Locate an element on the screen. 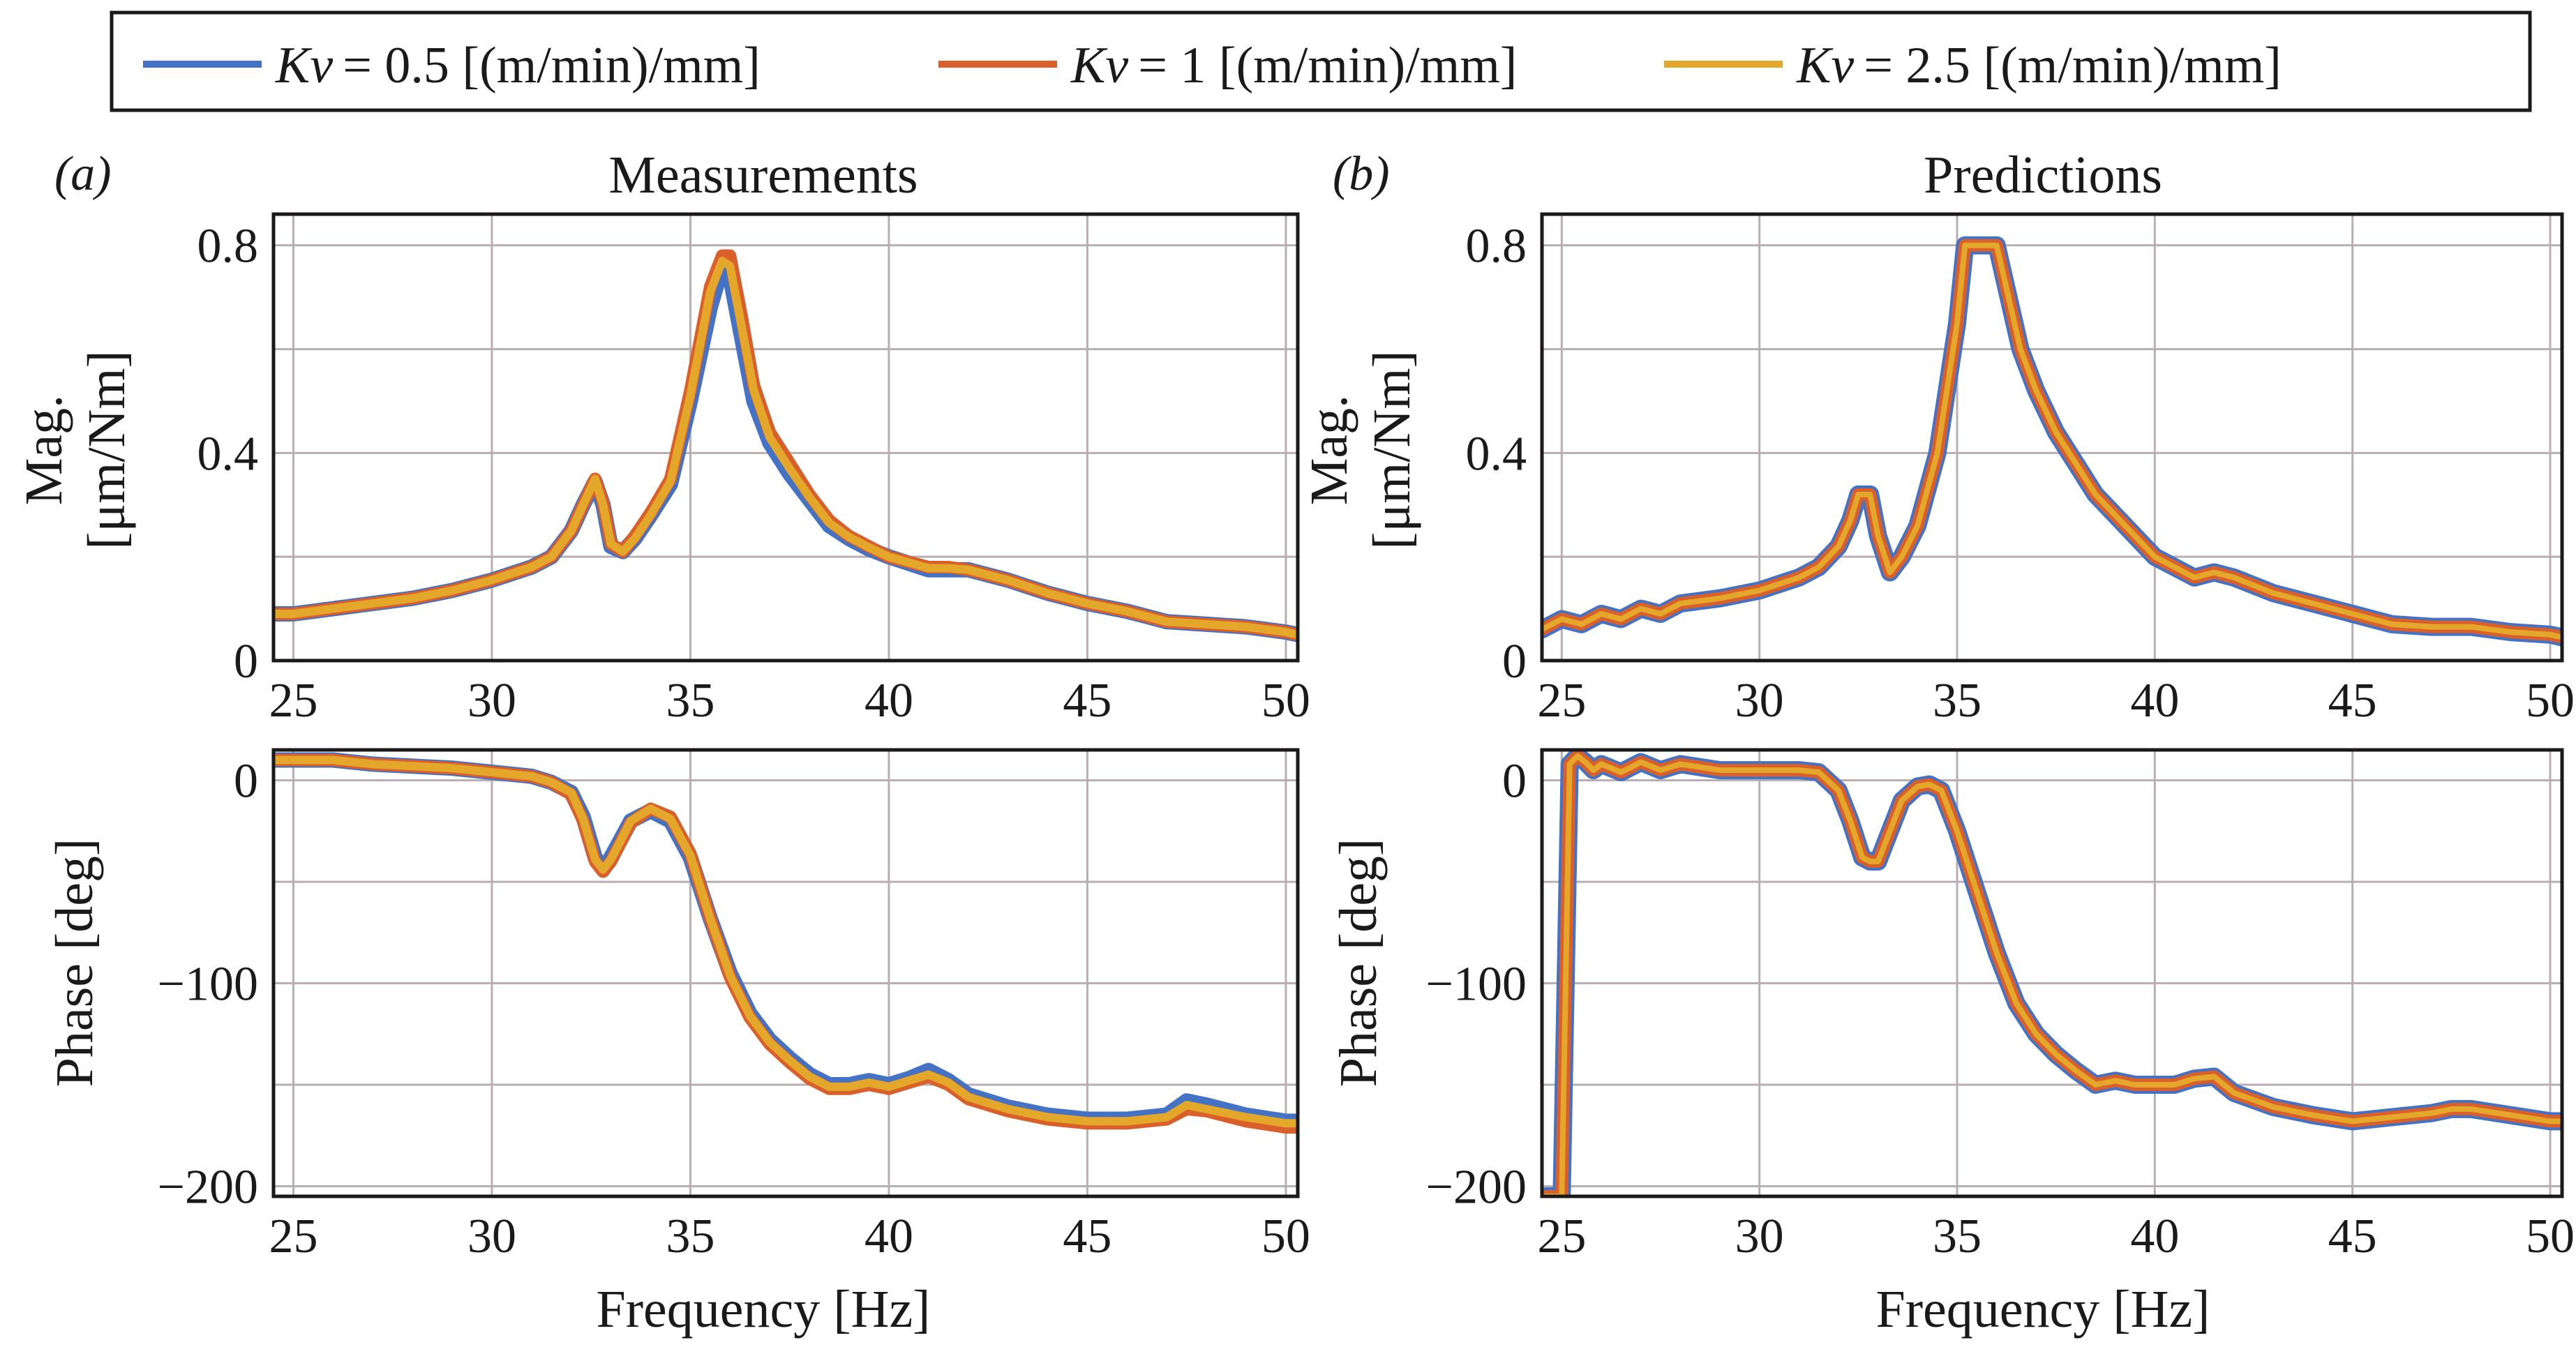 Image resolution: width=2576 pixels, height=1354 pixels. ylabel-a-mag-line2: [μm/Nm] is located at coordinates (106, 450).